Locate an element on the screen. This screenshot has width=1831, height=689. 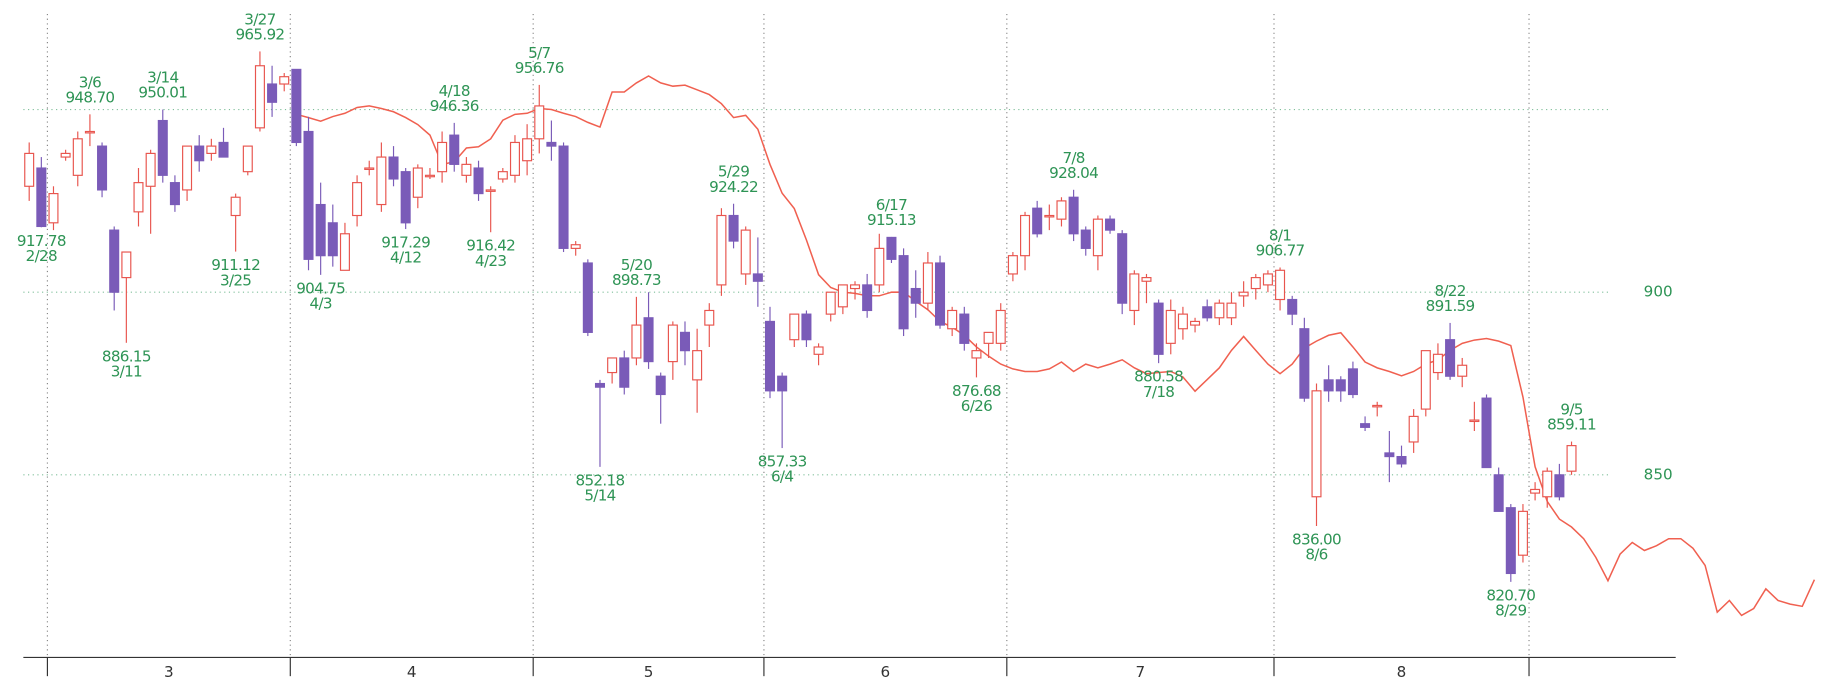
annotation: 876.686/26 is located at coordinates (977, 398).